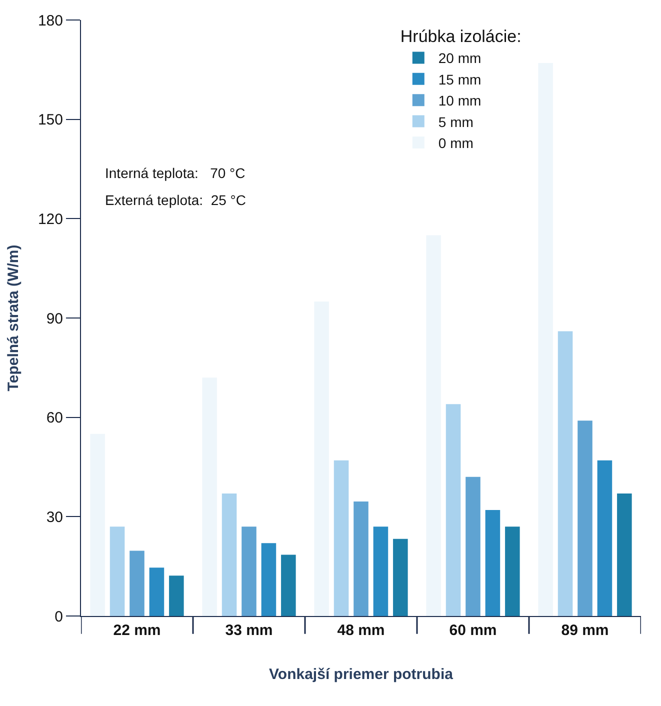 The image size is (661, 706). What do you see at coordinates (585, 630) in the screenshot?
I see `x-tick-label: 89 mm` at bounding box center [585, 630].